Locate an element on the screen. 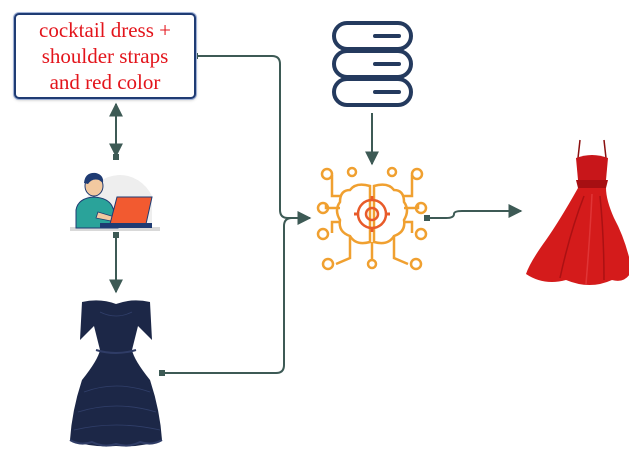 The width and height of the screenshot is (629, 452). dress-model-connector is located at coordinates (236, 295).